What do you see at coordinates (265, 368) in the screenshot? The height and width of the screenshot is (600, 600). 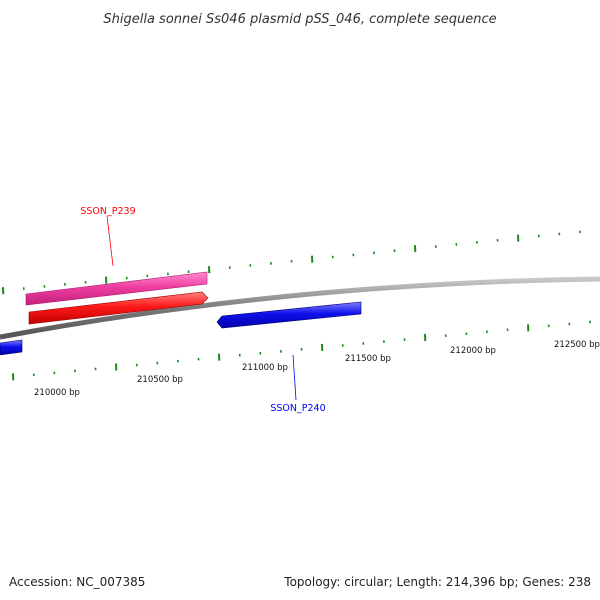 I see `tick-label-211000: 211000 bp` at bounding box center [265, 368].